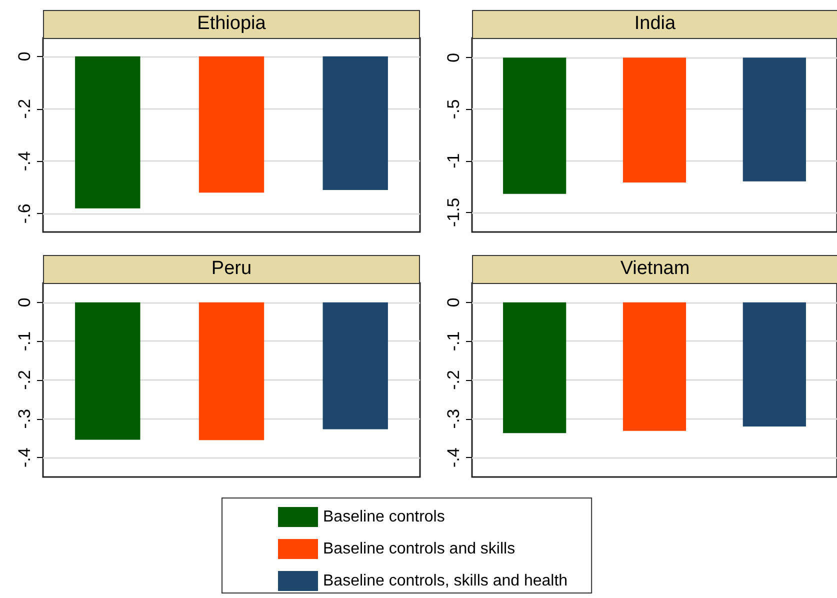  Describe the element at coordinates (453, 109) in the screenshot. I see `y-tick-label: -.5` at that location.